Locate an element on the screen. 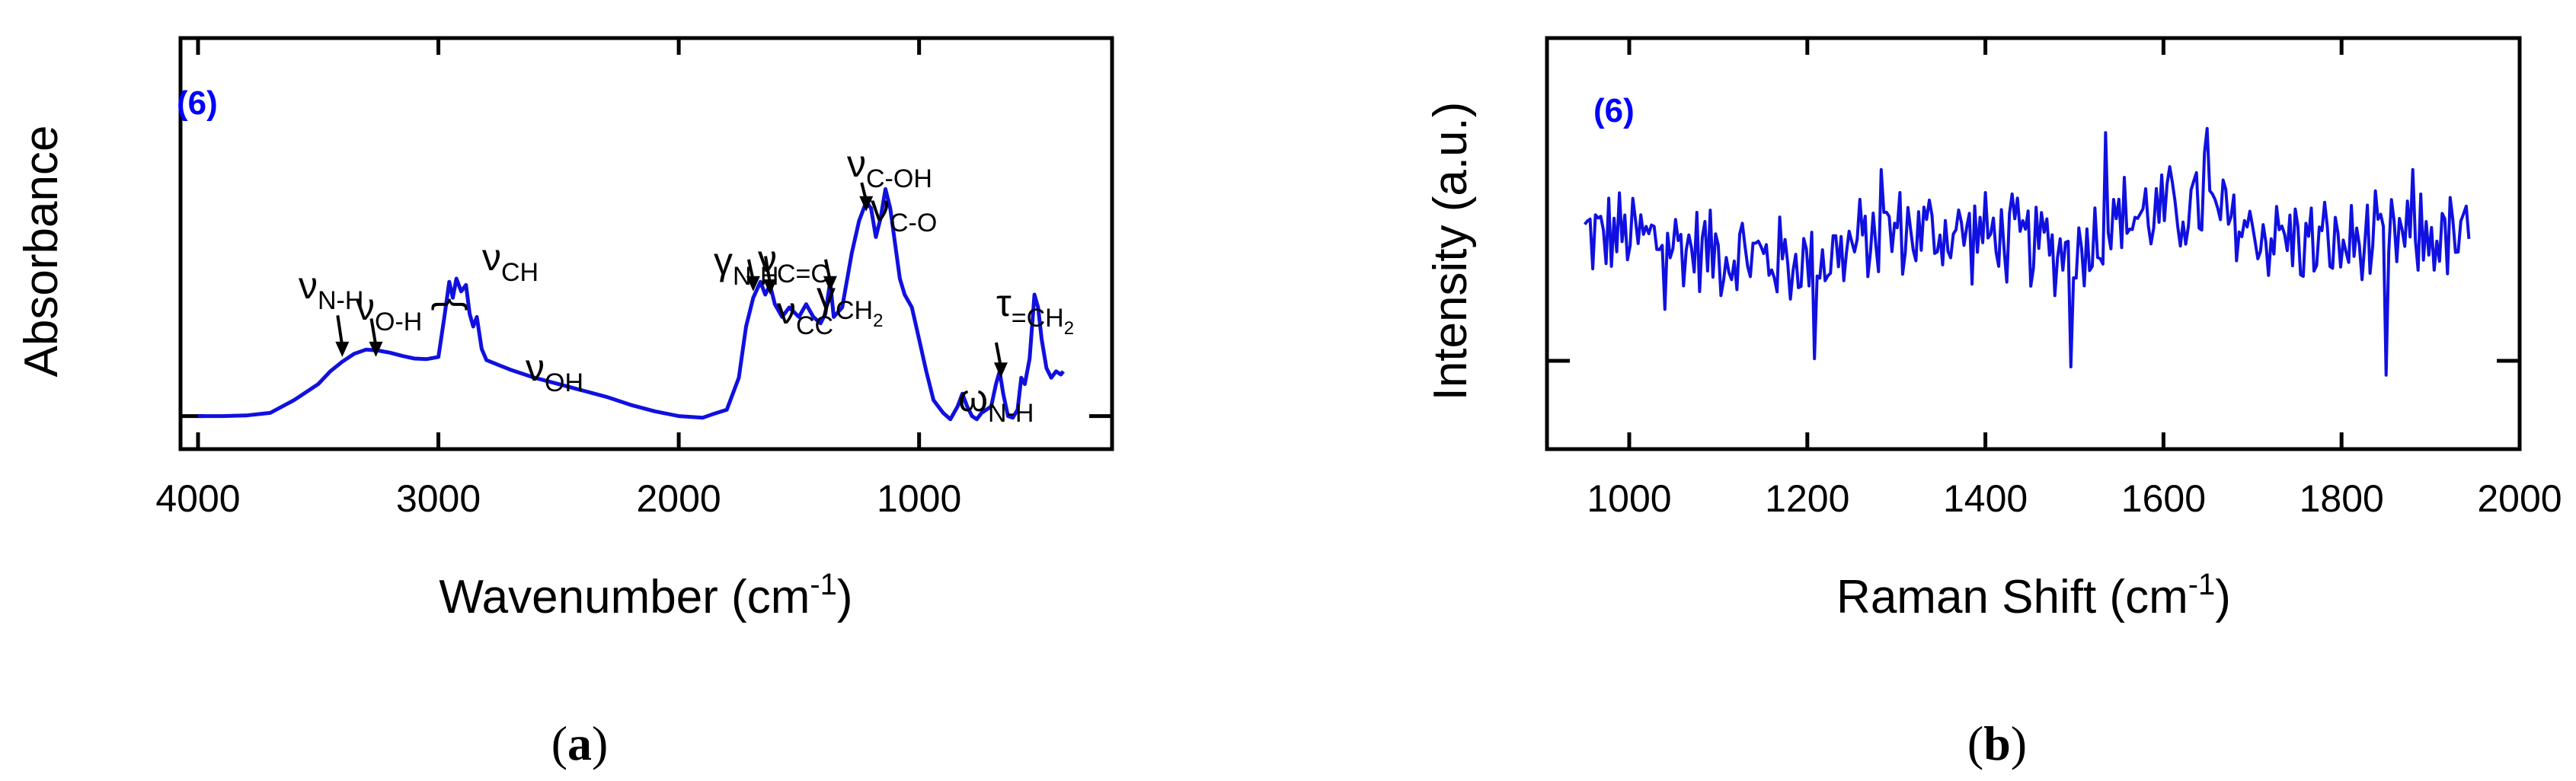 This screenshot has width=2576, height=781. ir-sample-label: (6) is located at coordinates (197, 103).